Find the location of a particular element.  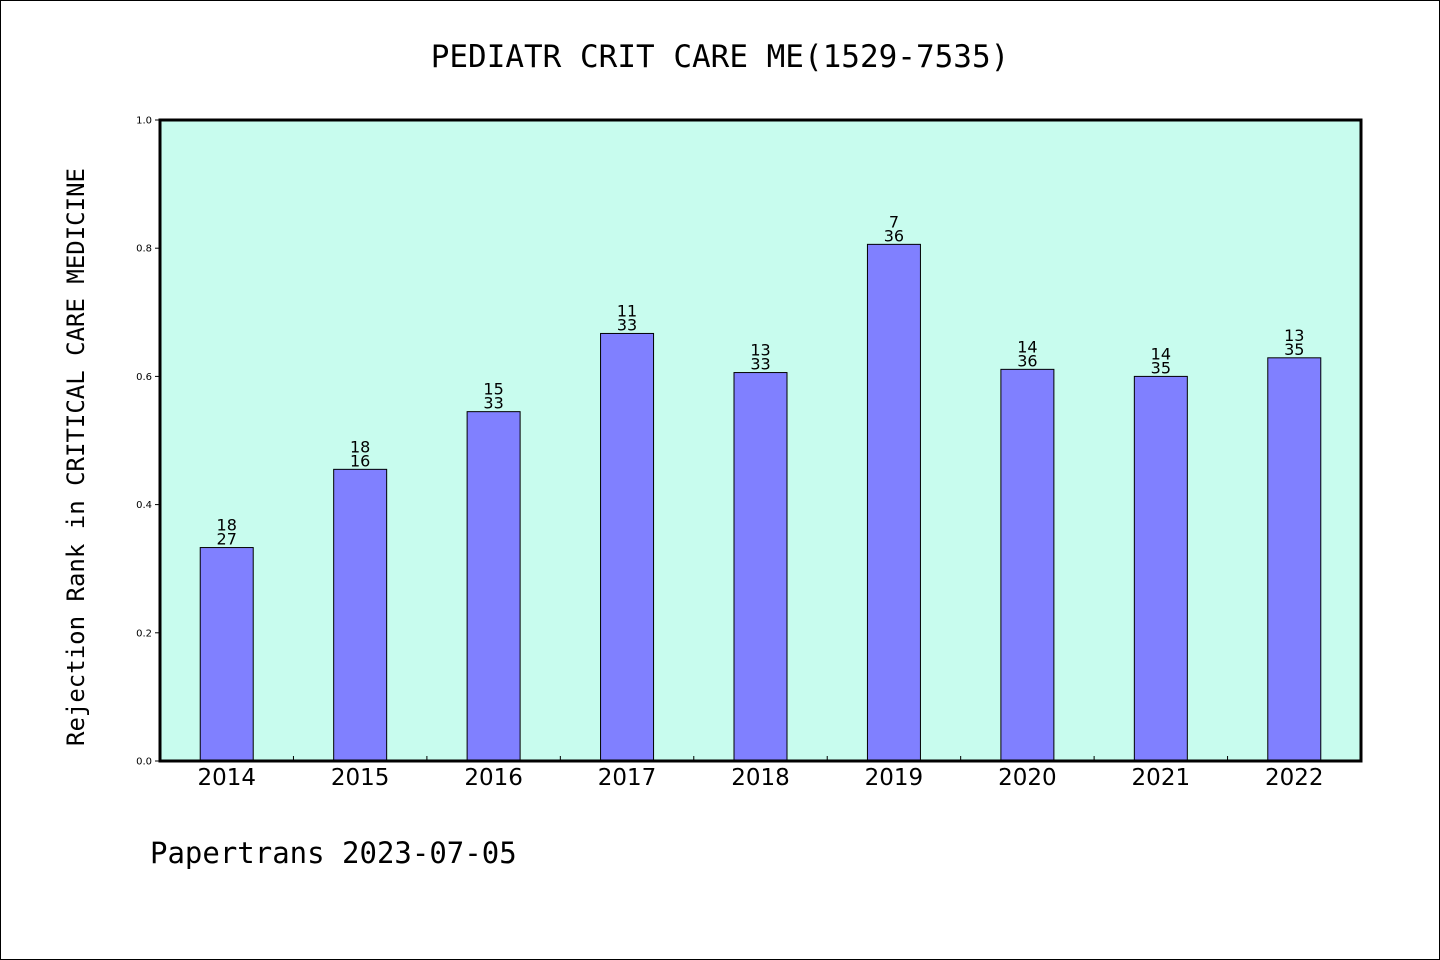

bar-label-top-2016: 15 is located at coordinates (493, 389).